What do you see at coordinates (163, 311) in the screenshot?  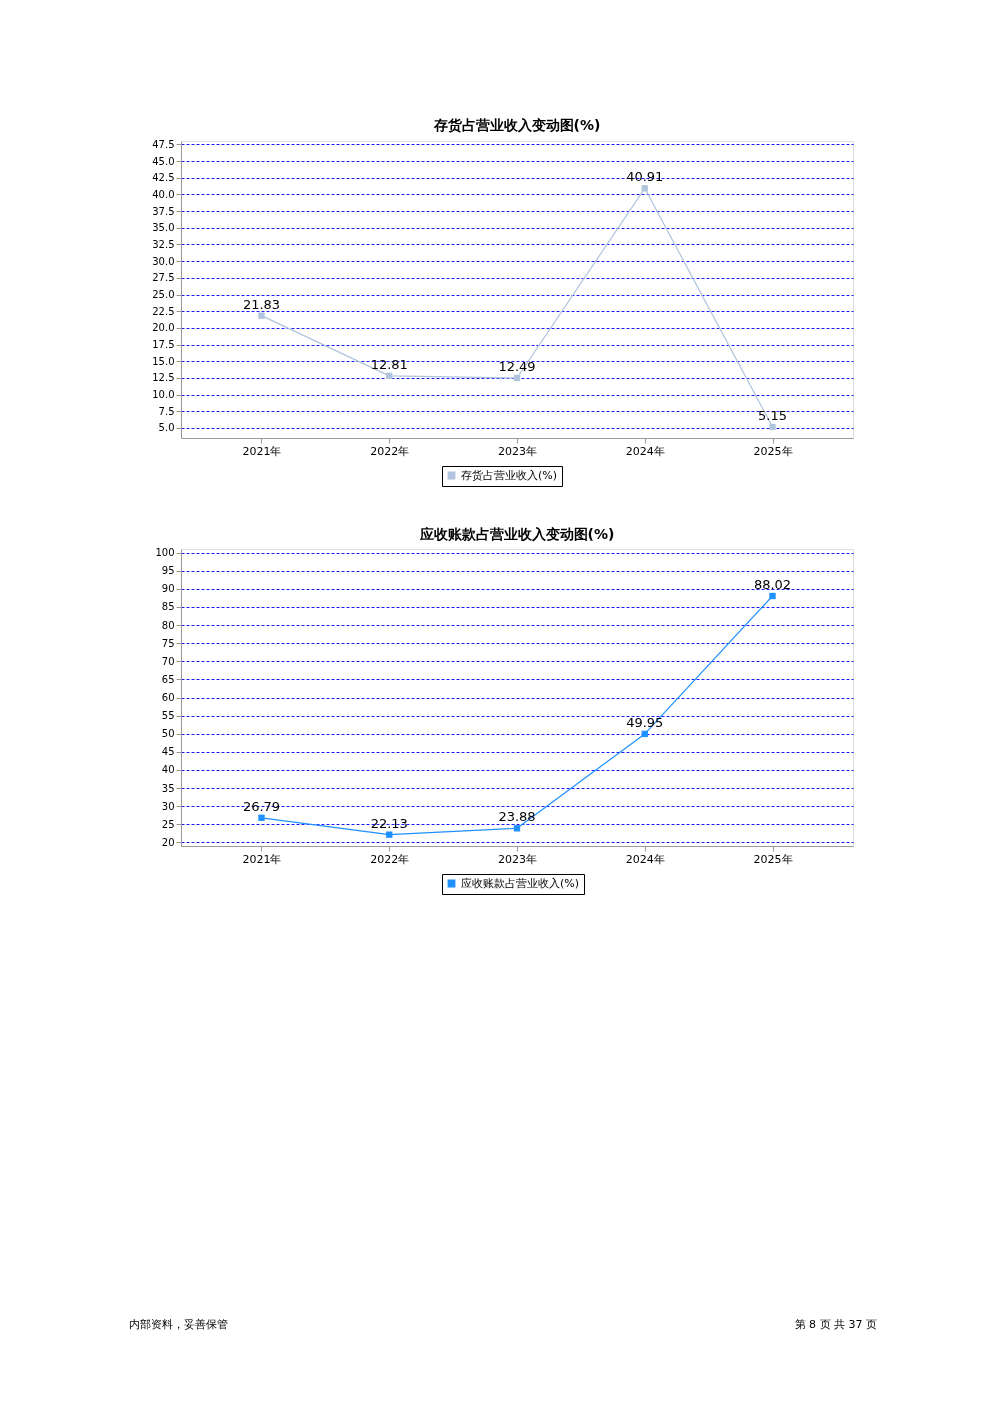 I see `y-tick-label: 22.5` at bounding box center [163, 311].